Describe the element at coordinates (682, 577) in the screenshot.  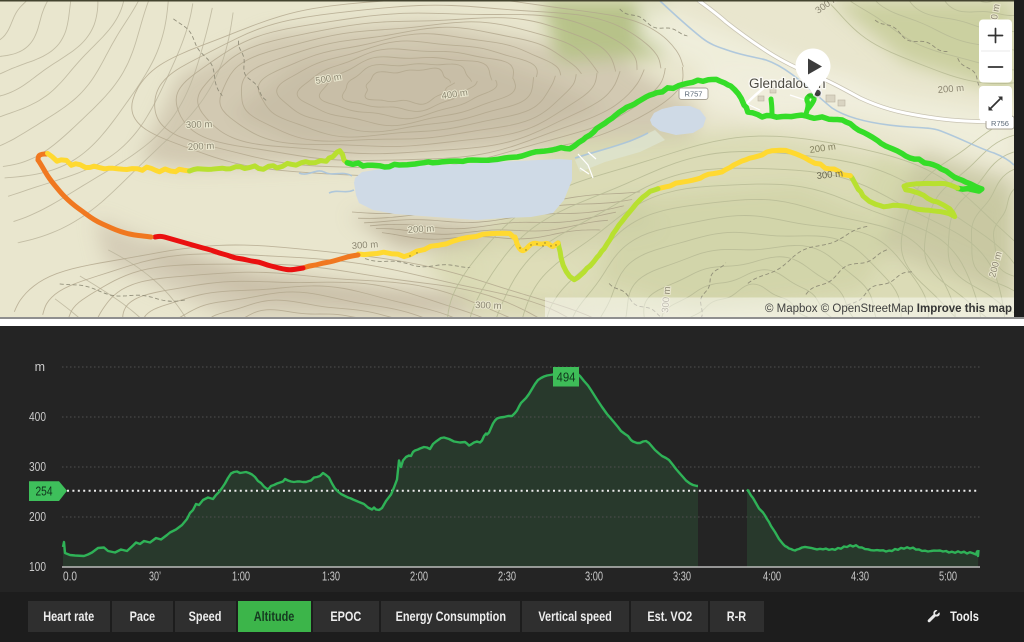
I see `svg-text: 3:30` at that location.